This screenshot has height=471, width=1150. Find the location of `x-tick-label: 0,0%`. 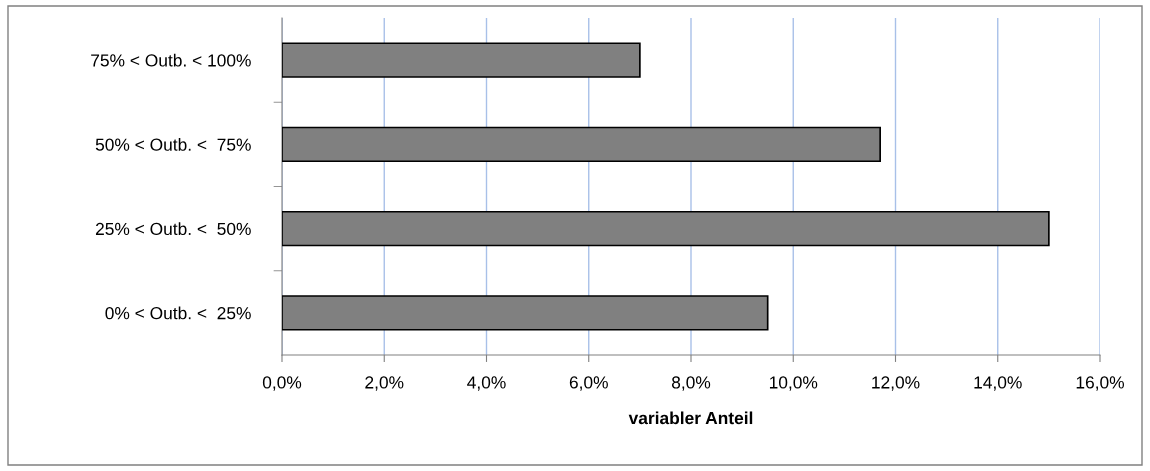

x-tick-label: 0,0% is located at coordinates (282, 383).